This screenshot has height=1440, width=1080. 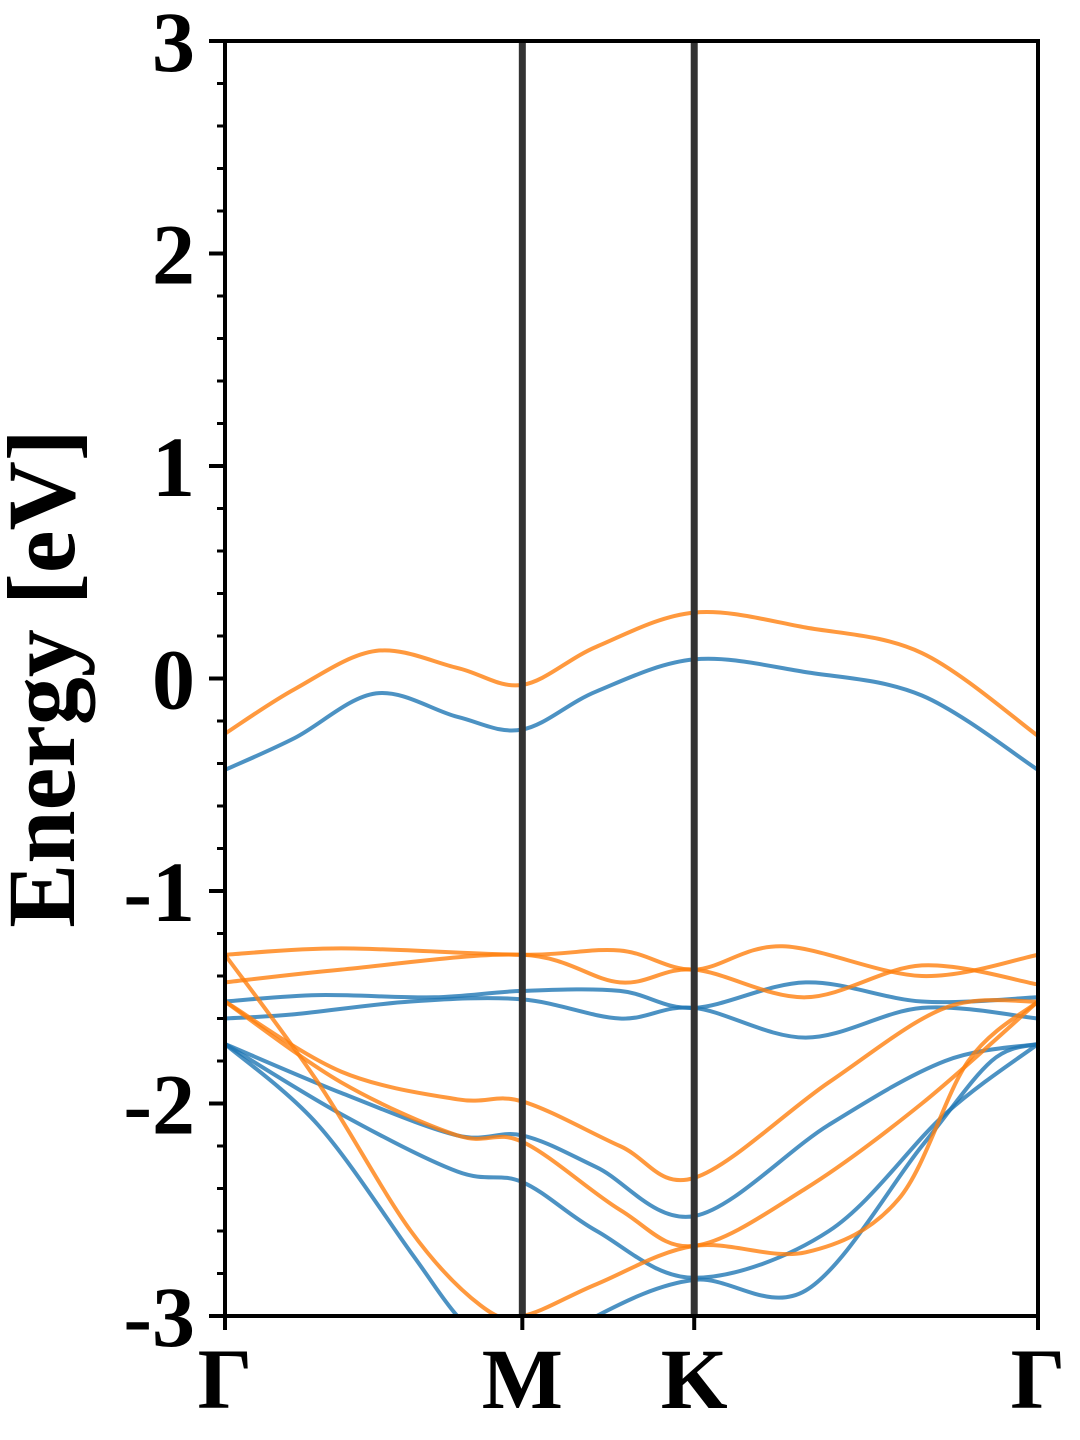 I want to click on x-tick-label-2: M, so click(x=522, y=1379).